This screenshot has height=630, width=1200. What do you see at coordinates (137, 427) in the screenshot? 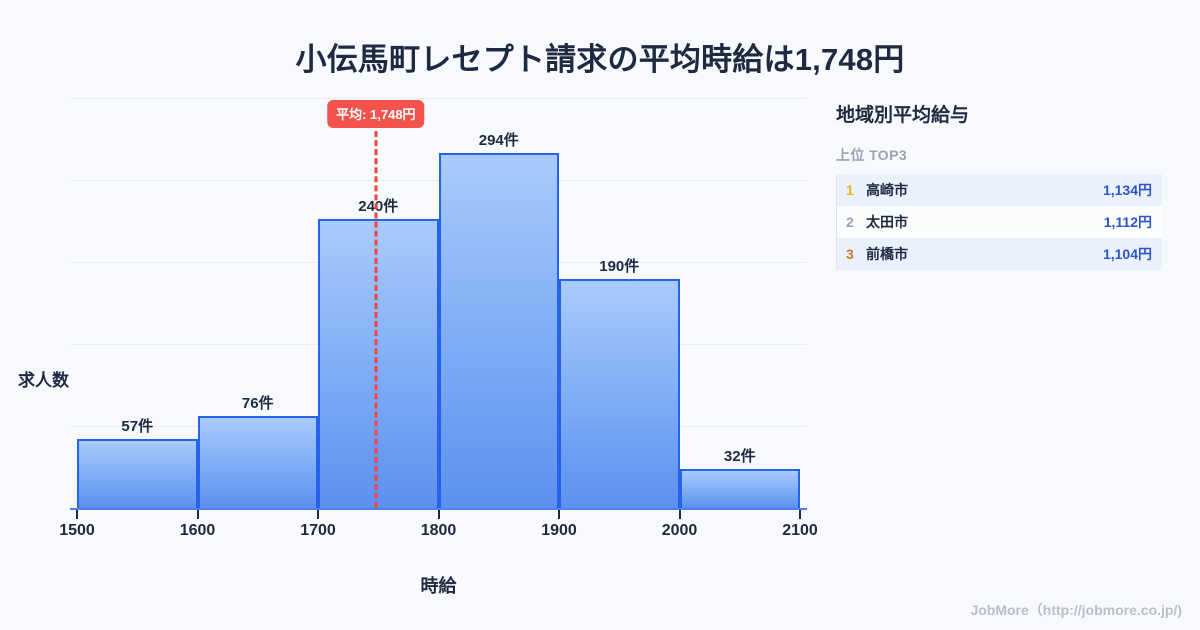
I see `bar-value-label: 57件` at bounding box center [137, 427].